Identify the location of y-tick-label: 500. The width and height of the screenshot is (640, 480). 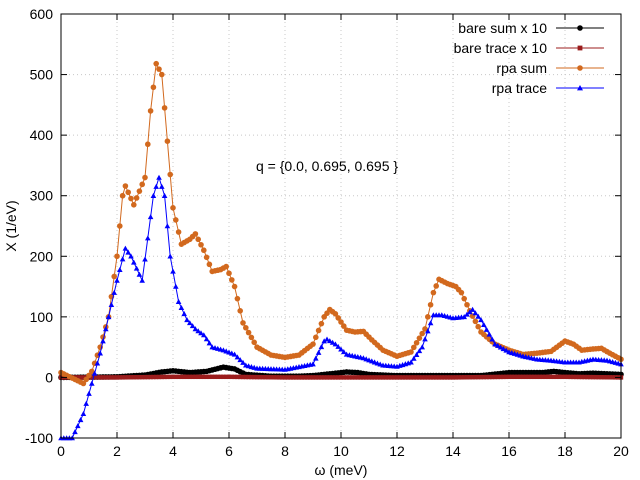
(42, 75).